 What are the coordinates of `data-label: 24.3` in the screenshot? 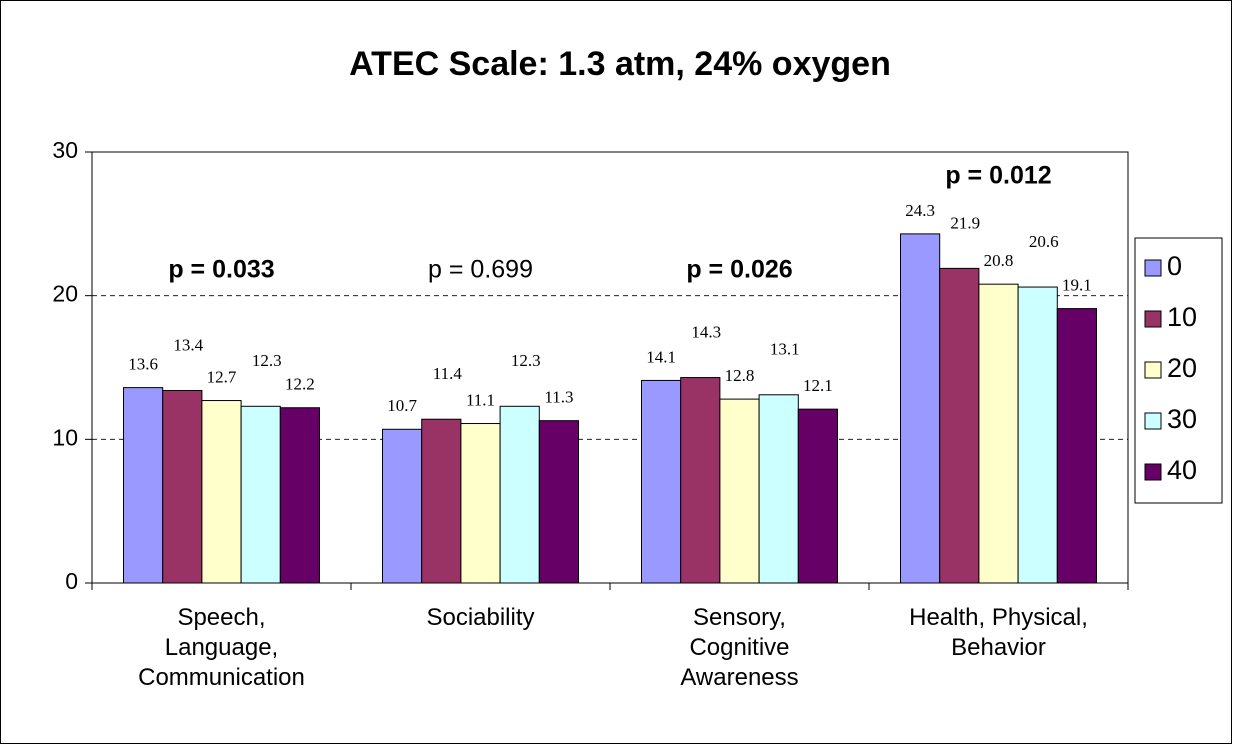 It's located at (920, 210).